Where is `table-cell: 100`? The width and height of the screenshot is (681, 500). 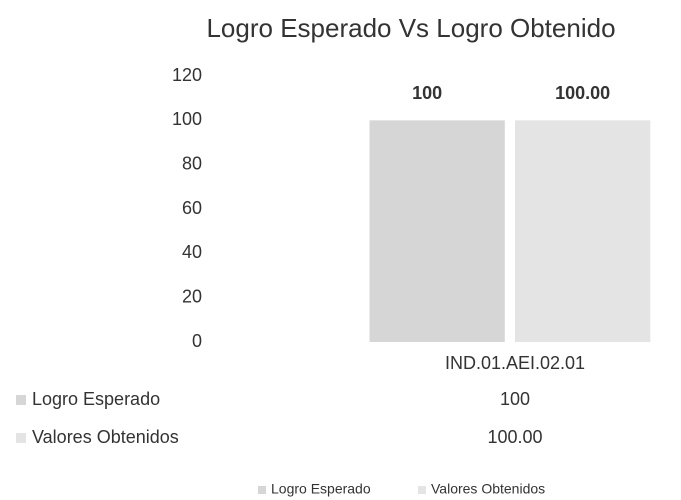
table-cell: 100 is located at coordinates (515, 399).